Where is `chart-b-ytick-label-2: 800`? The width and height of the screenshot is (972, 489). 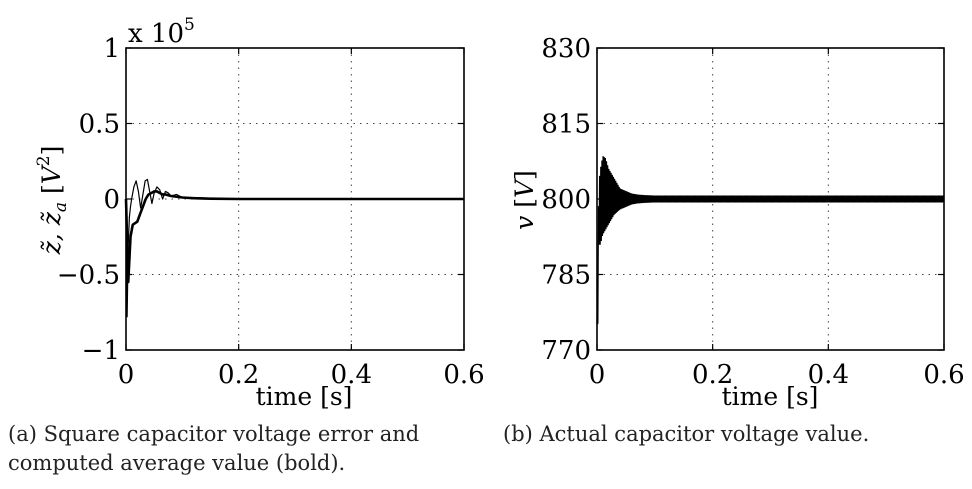
chart-b-ytick-label-2: 800 is located at coordinates (566, 200).